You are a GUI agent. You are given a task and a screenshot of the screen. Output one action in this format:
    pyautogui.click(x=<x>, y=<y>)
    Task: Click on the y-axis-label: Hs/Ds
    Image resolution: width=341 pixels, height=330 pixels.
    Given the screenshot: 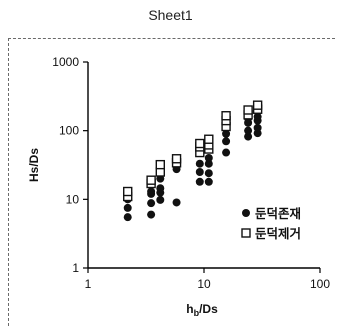 What is the action you would take?
    pyautogui.click(x=34, y=165)
    